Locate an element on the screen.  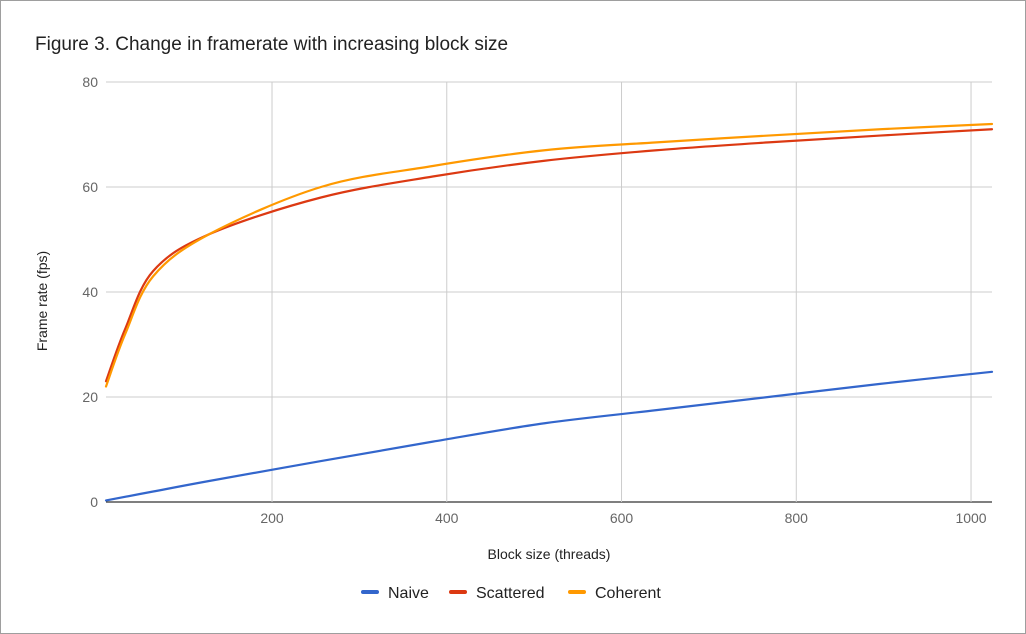
x-tick-label-400: 400 is located at coordinates (447, 518).